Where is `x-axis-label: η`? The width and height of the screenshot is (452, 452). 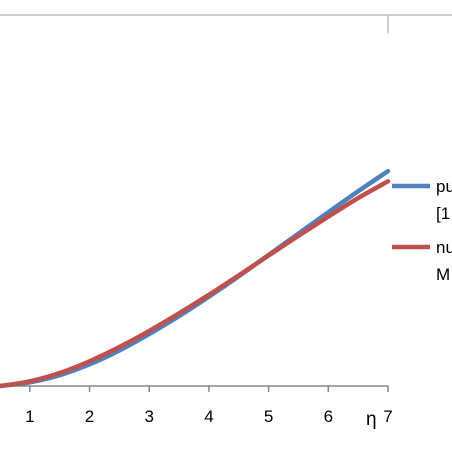
x-axis-label: η is located at coordinates (371, 419).